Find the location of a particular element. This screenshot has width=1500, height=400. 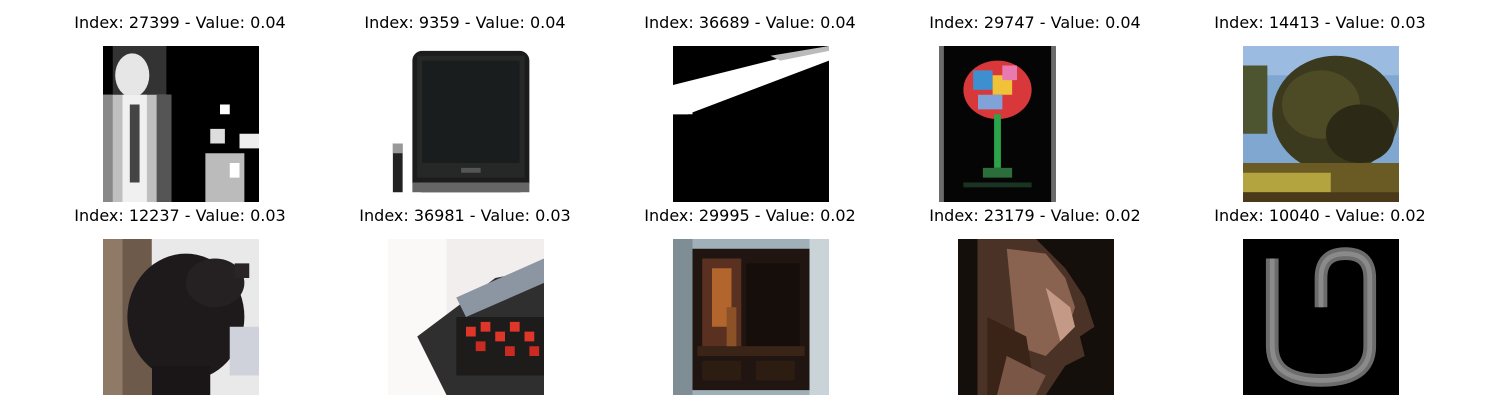

image-panel: Index: 27399 - Value: 0.04 is located at coordinates (180, 106).